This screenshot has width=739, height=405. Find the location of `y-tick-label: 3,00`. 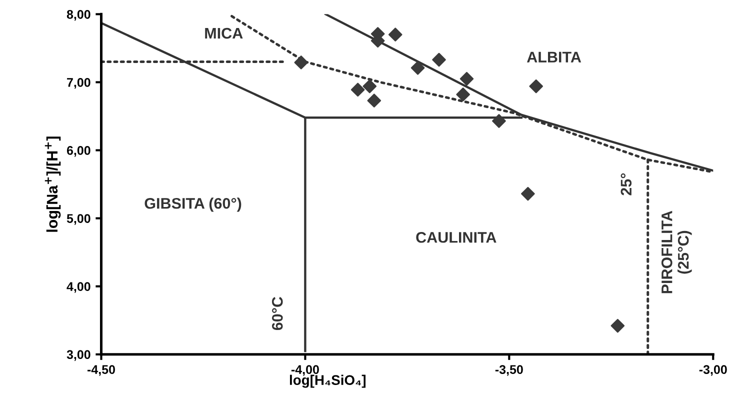

y-tick-label: 3,00 is located at coordinates (78, 355).